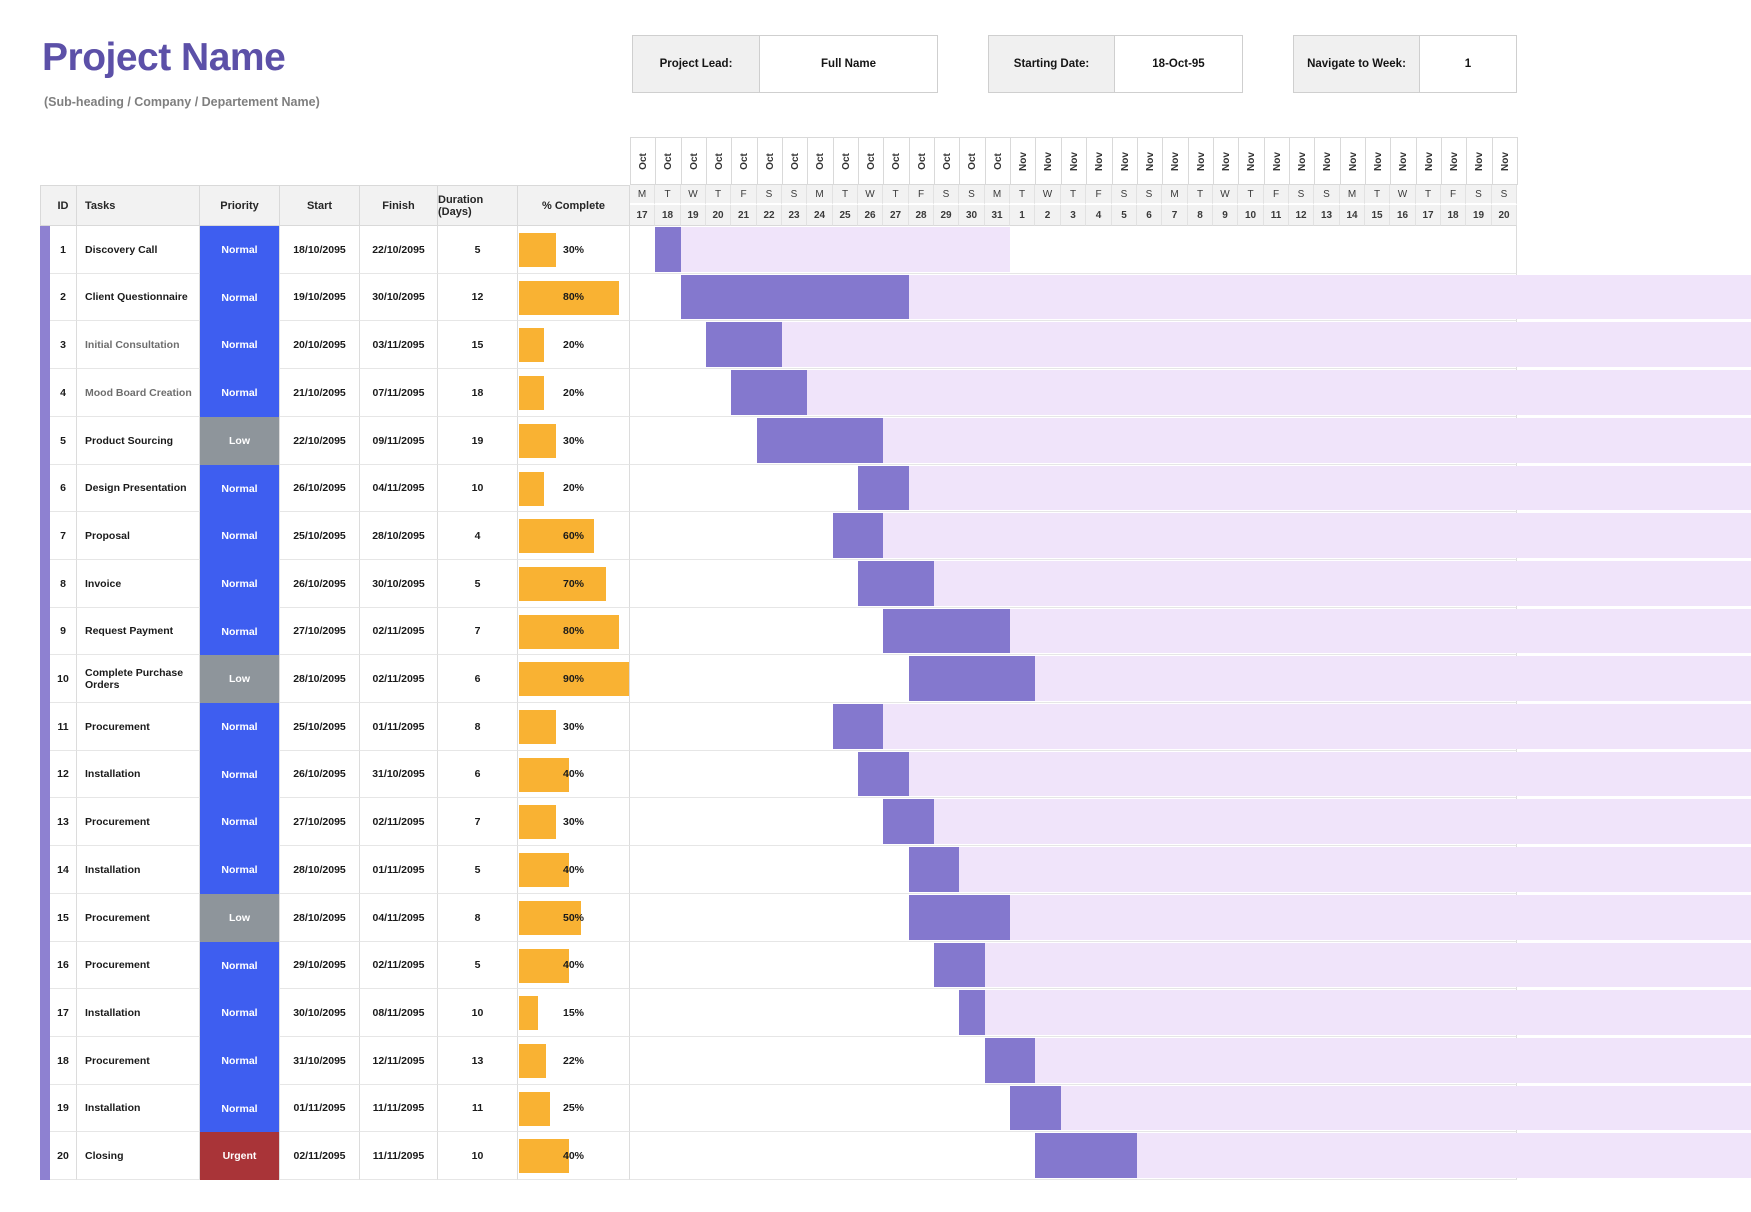 The width and height of the screenshot is (1751, 1212). What do you see at coordinates (138, 584) in the screenshot?
I see `task-name-cell: Invoice` at bounding box center [138, 584].